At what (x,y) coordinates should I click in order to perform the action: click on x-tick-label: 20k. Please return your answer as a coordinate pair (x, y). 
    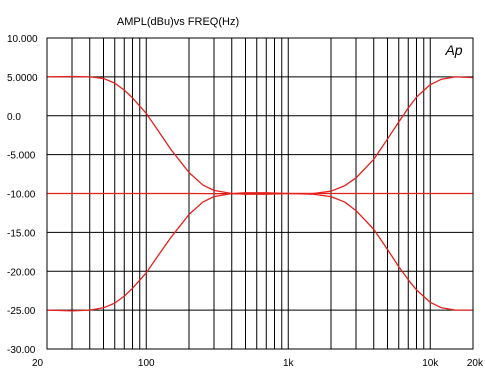
    Looking at the image, I should click on (475, 363).